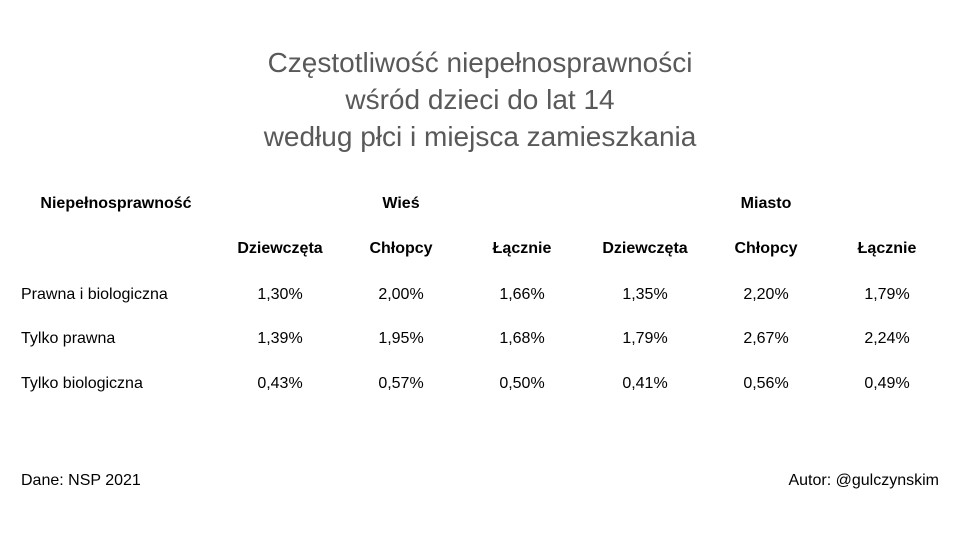 This screenshot has height=540, width=960. Describe the element at coordinates (401, 248) in the screenshot. I see `subheader-village-boys: Chłopcy` at that location.